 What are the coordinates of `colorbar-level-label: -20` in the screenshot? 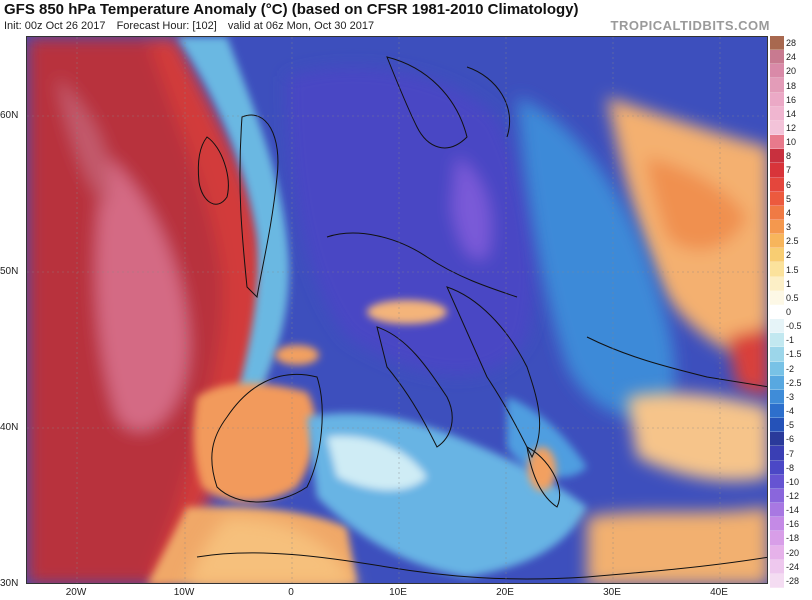 It's located at (793, 552).